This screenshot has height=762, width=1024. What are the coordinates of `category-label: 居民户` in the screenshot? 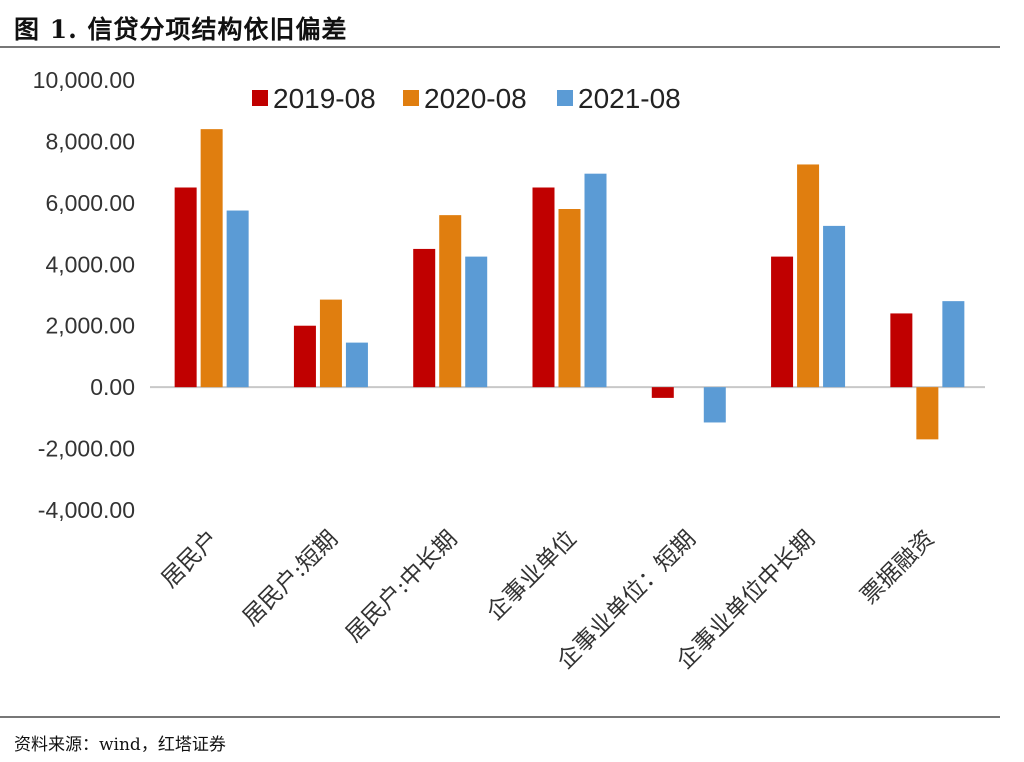 It's located at (190, 559).